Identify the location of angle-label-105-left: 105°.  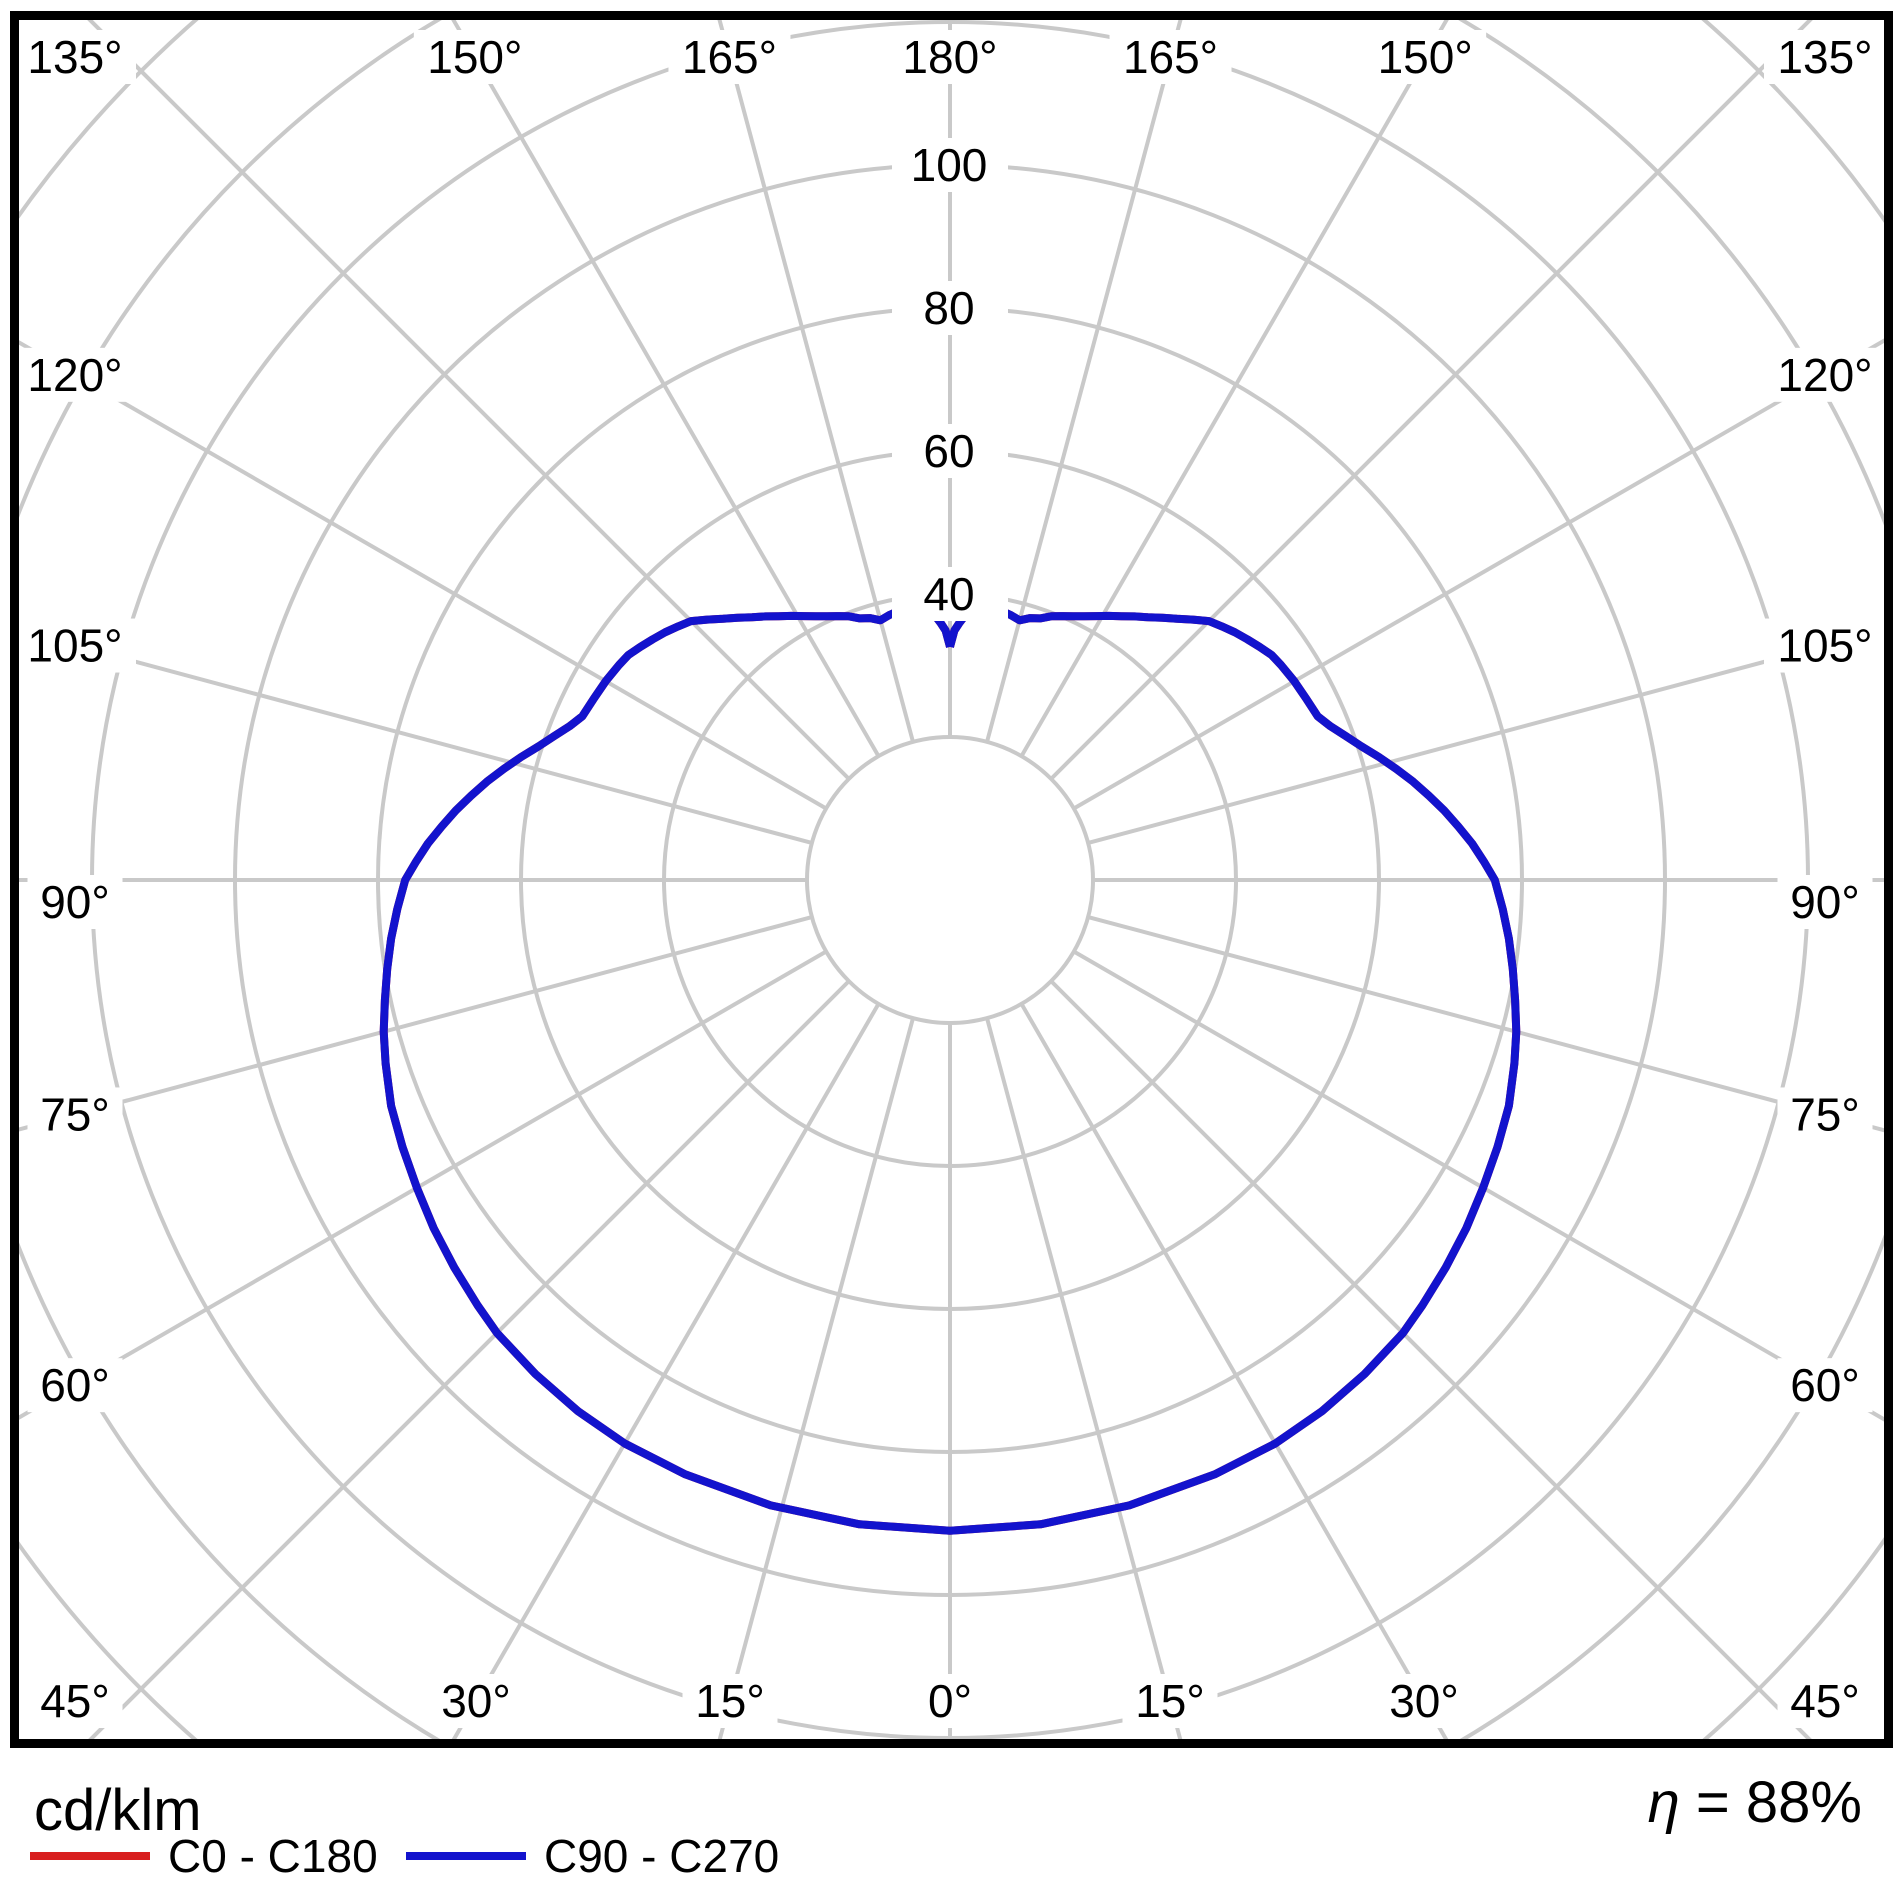
(74, 646).